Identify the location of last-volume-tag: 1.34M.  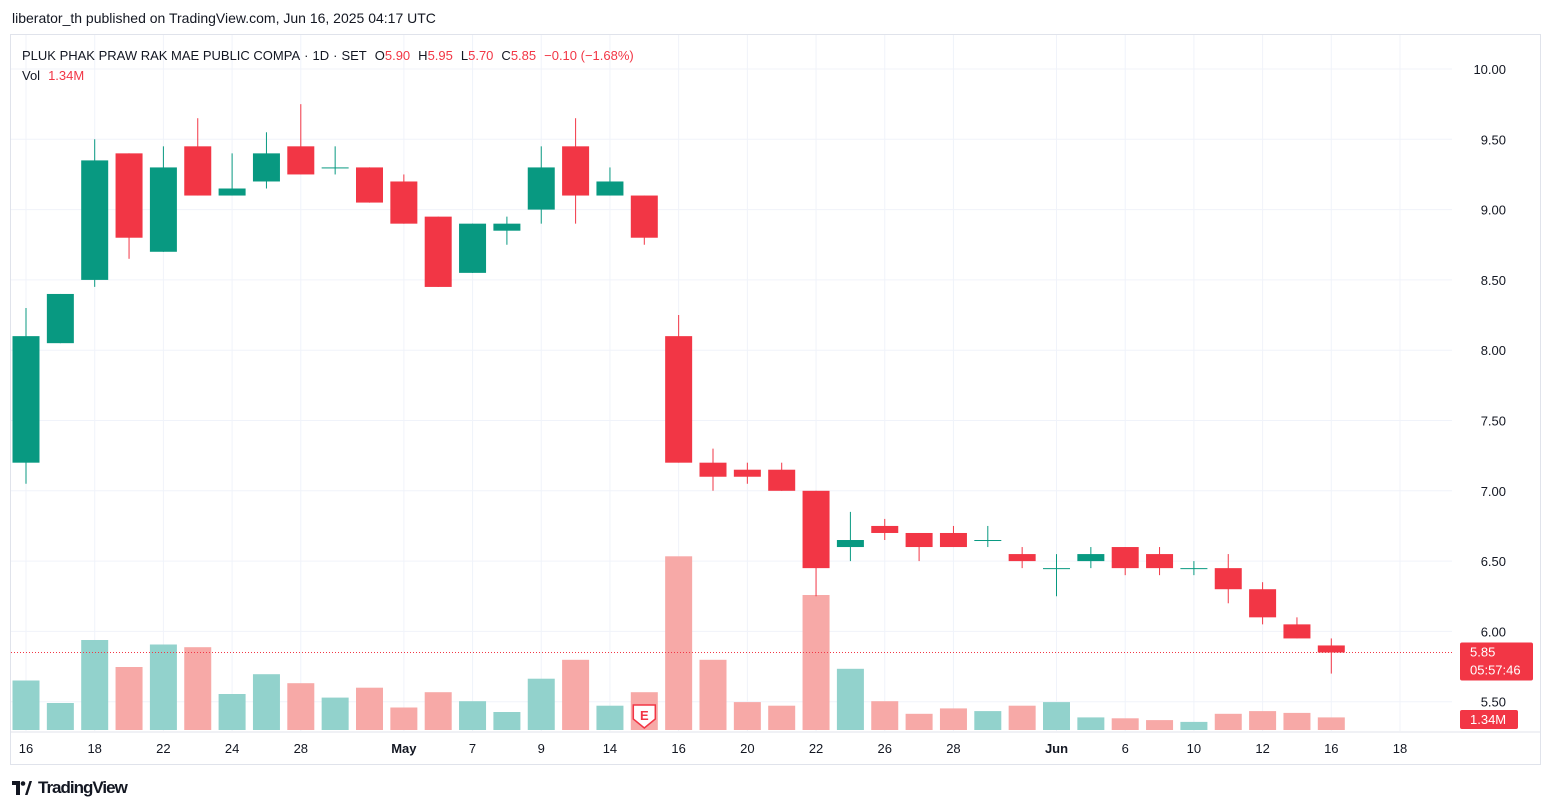
(1489, 719).